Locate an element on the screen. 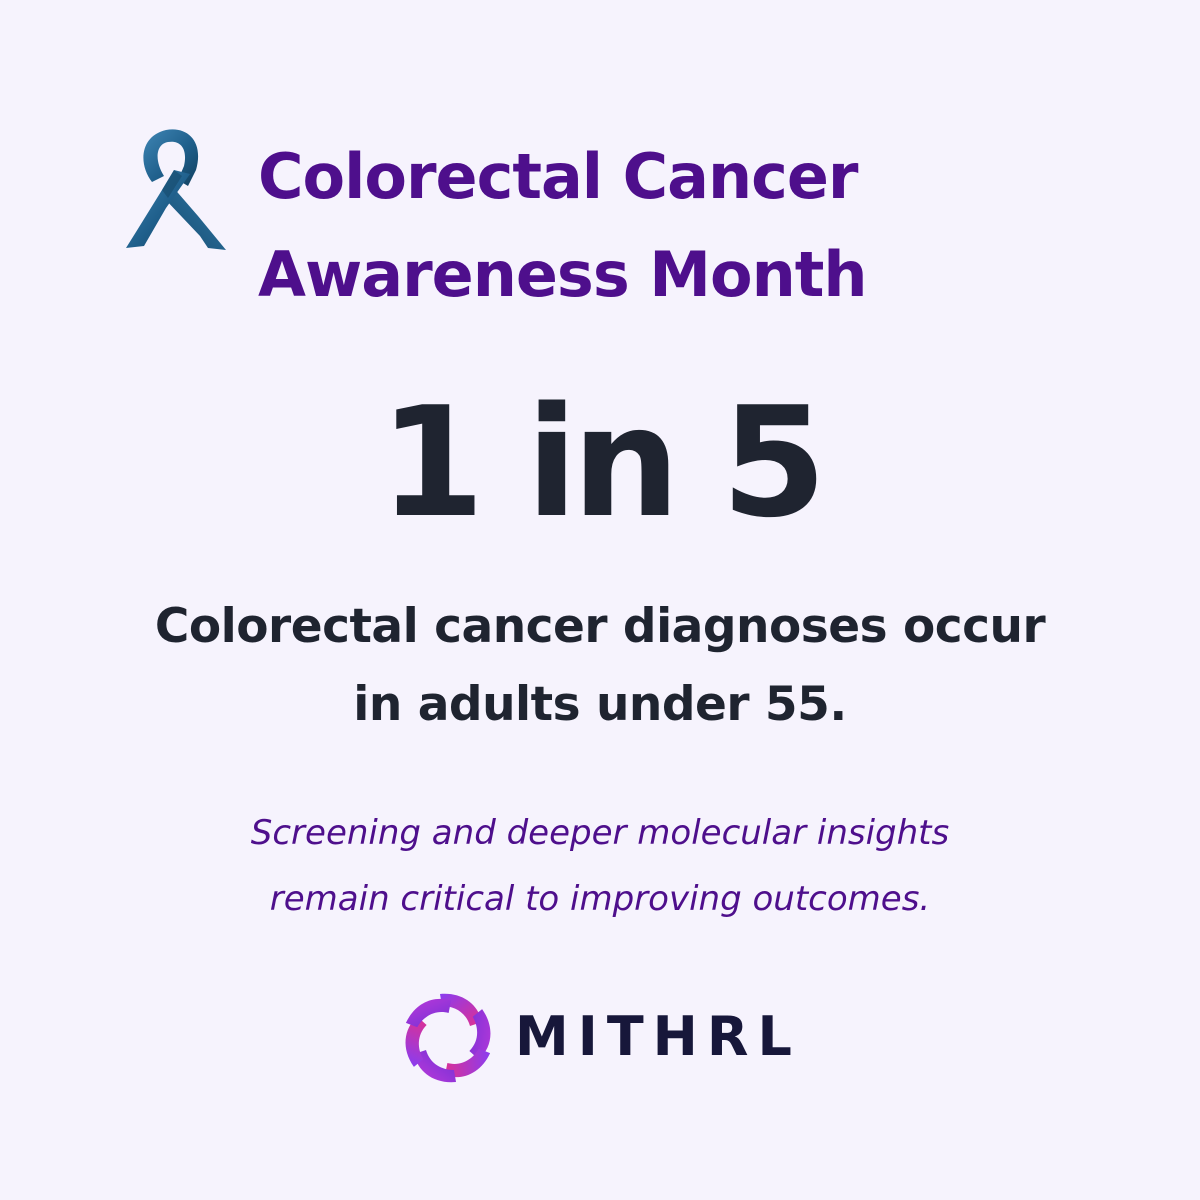 The image size is (1200, 1200). awareness-ribbon-icon is located at coordinates (176, 189).